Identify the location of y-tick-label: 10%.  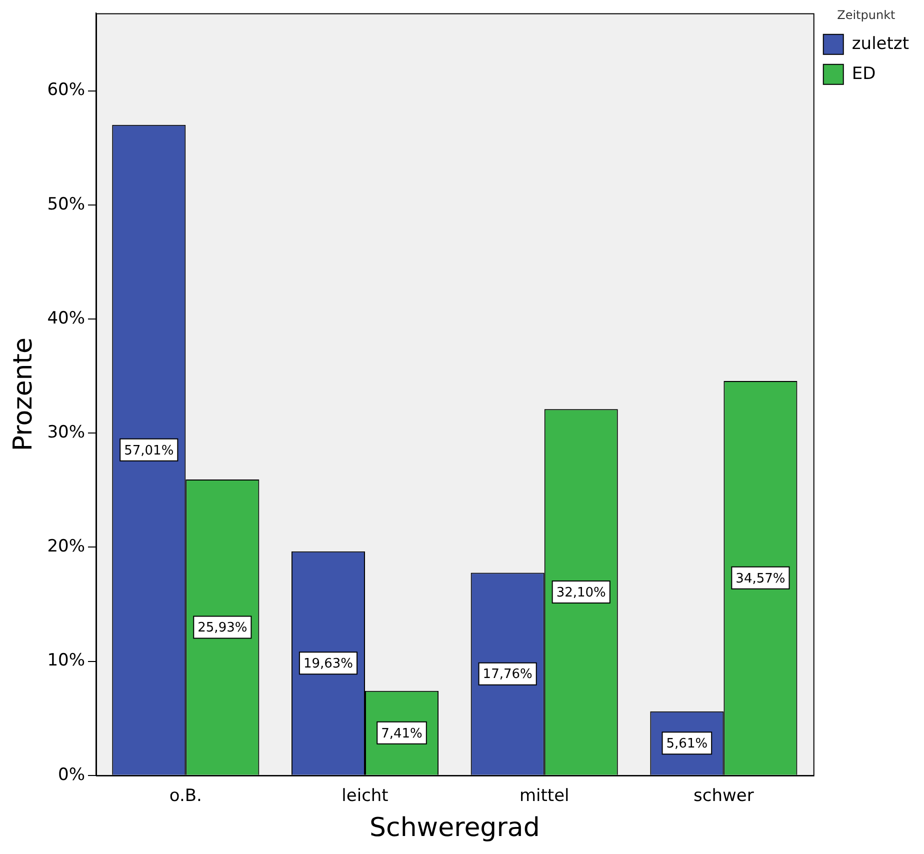
(66, 660).